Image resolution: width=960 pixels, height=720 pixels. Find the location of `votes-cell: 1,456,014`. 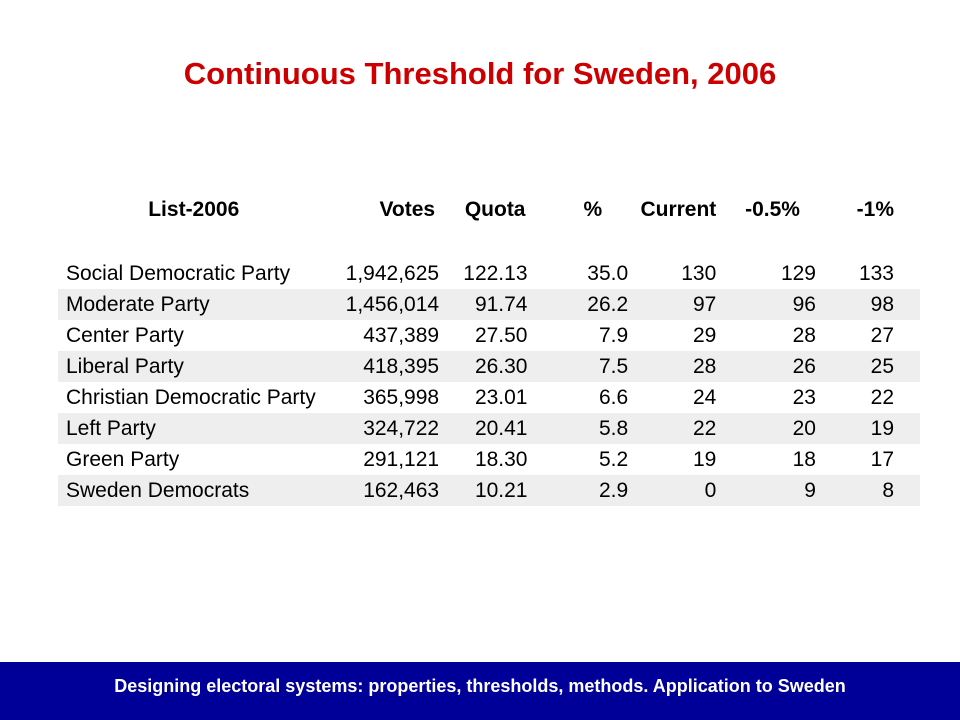

votes-cell: 1,456,014 is located at coordinates (384, 304).